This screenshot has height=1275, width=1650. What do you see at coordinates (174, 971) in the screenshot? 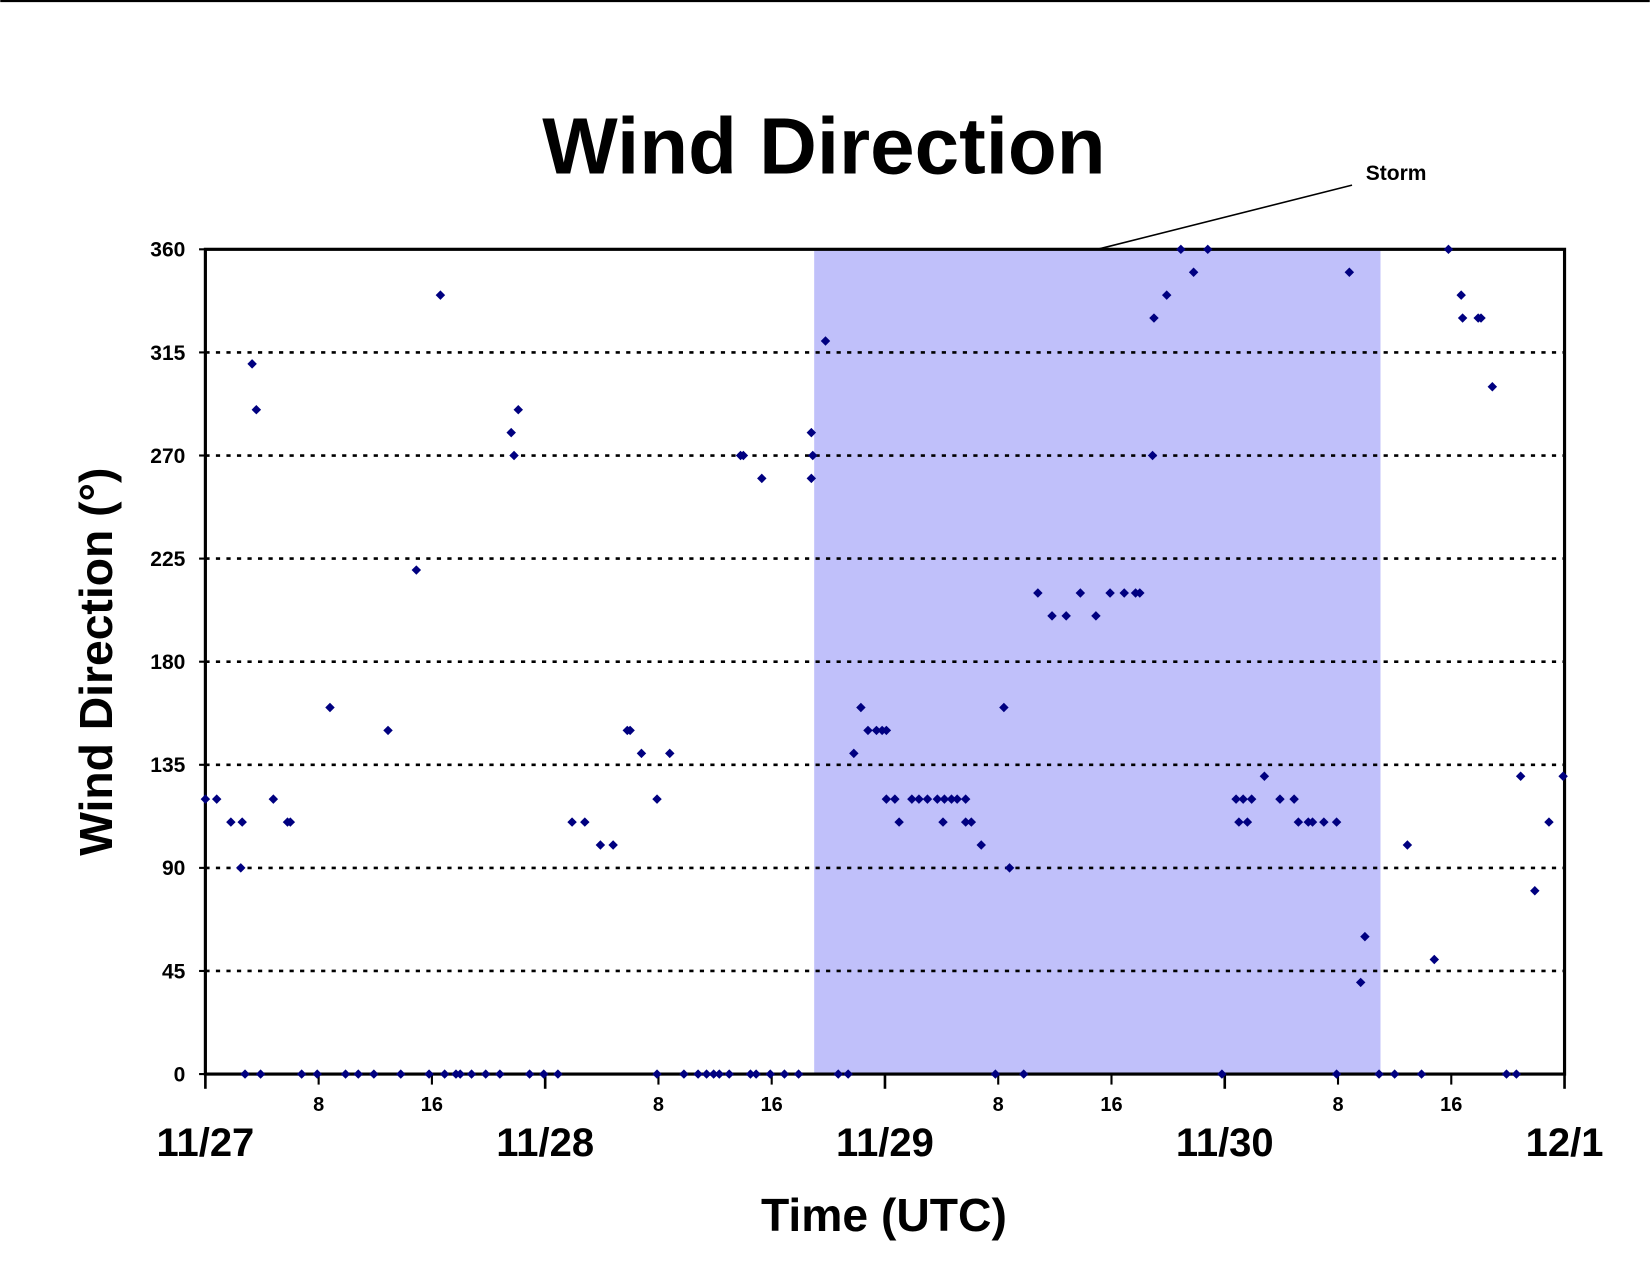
I see `y-tick-label: 45` at bounding box center [174, 971].